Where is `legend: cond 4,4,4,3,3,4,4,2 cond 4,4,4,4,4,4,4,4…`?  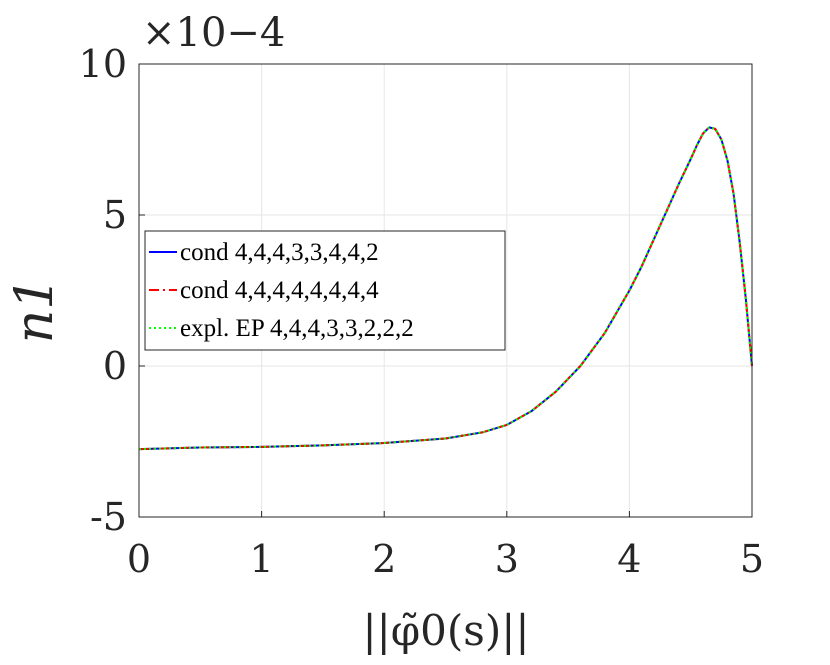 legend: cond 4,4,4,3,3,4,4,2 cond 4,4,4,4,4,4,4,4… is located at coordinates (325, 290).